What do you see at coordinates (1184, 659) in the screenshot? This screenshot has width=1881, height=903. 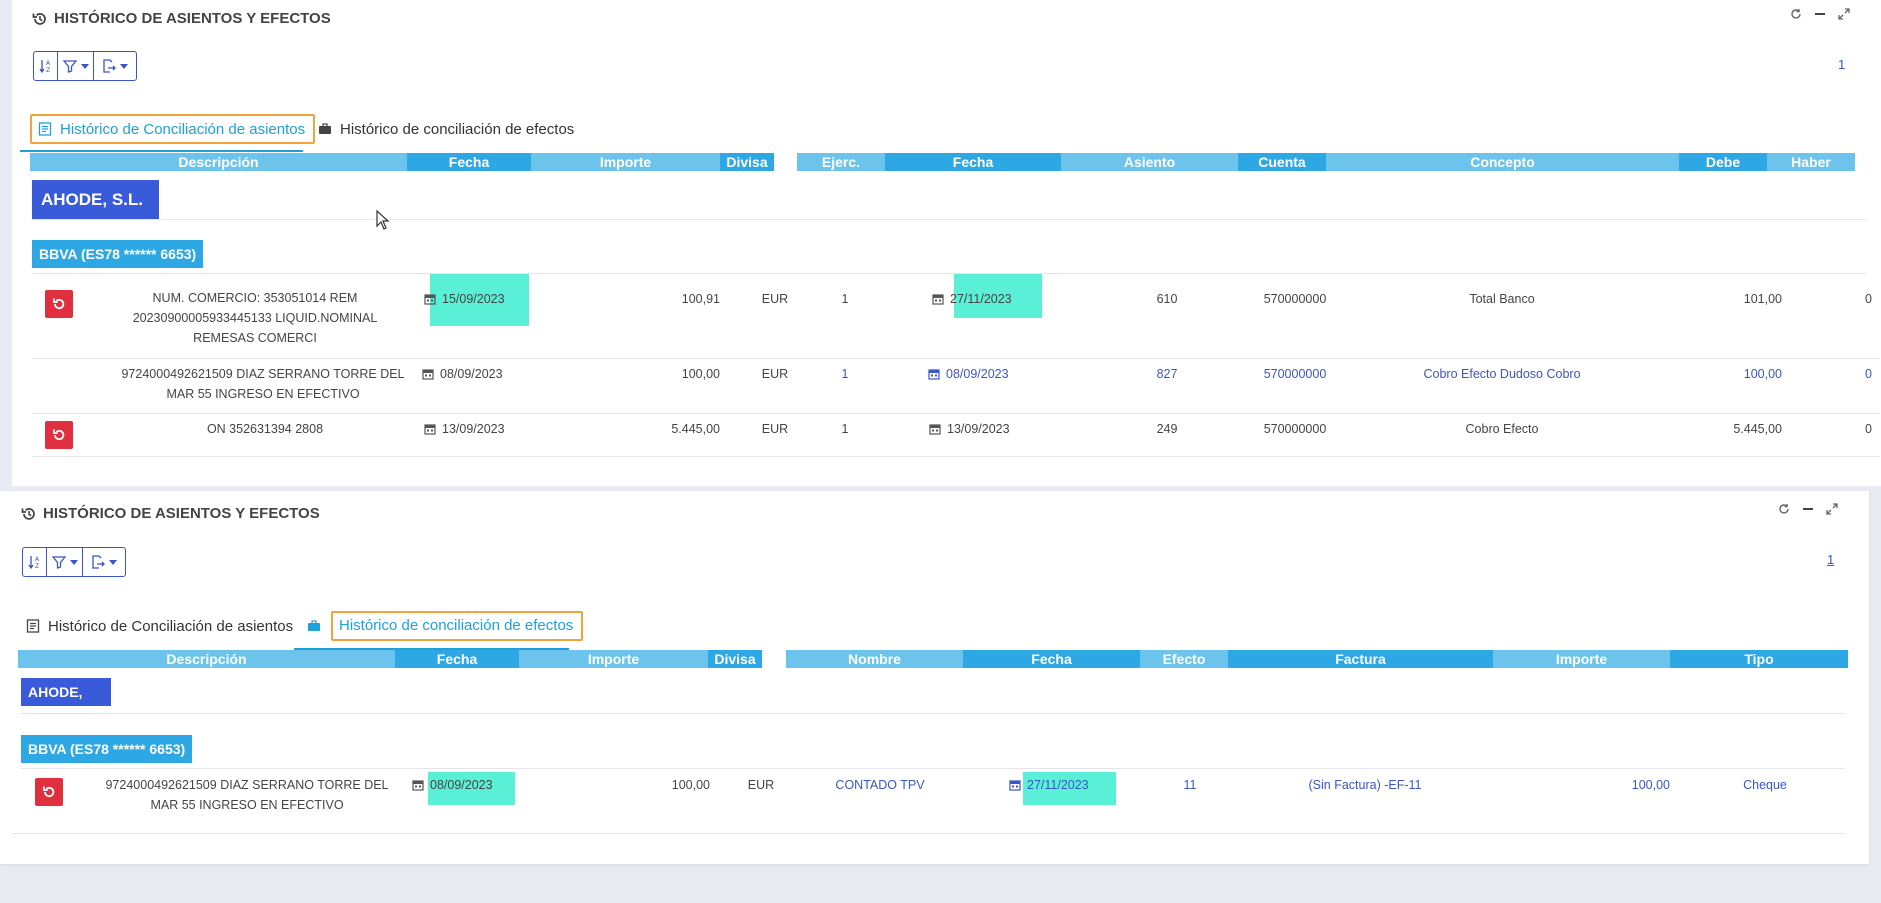 I see `header-efecto: Efecto` at bounding box center [1184, 659].